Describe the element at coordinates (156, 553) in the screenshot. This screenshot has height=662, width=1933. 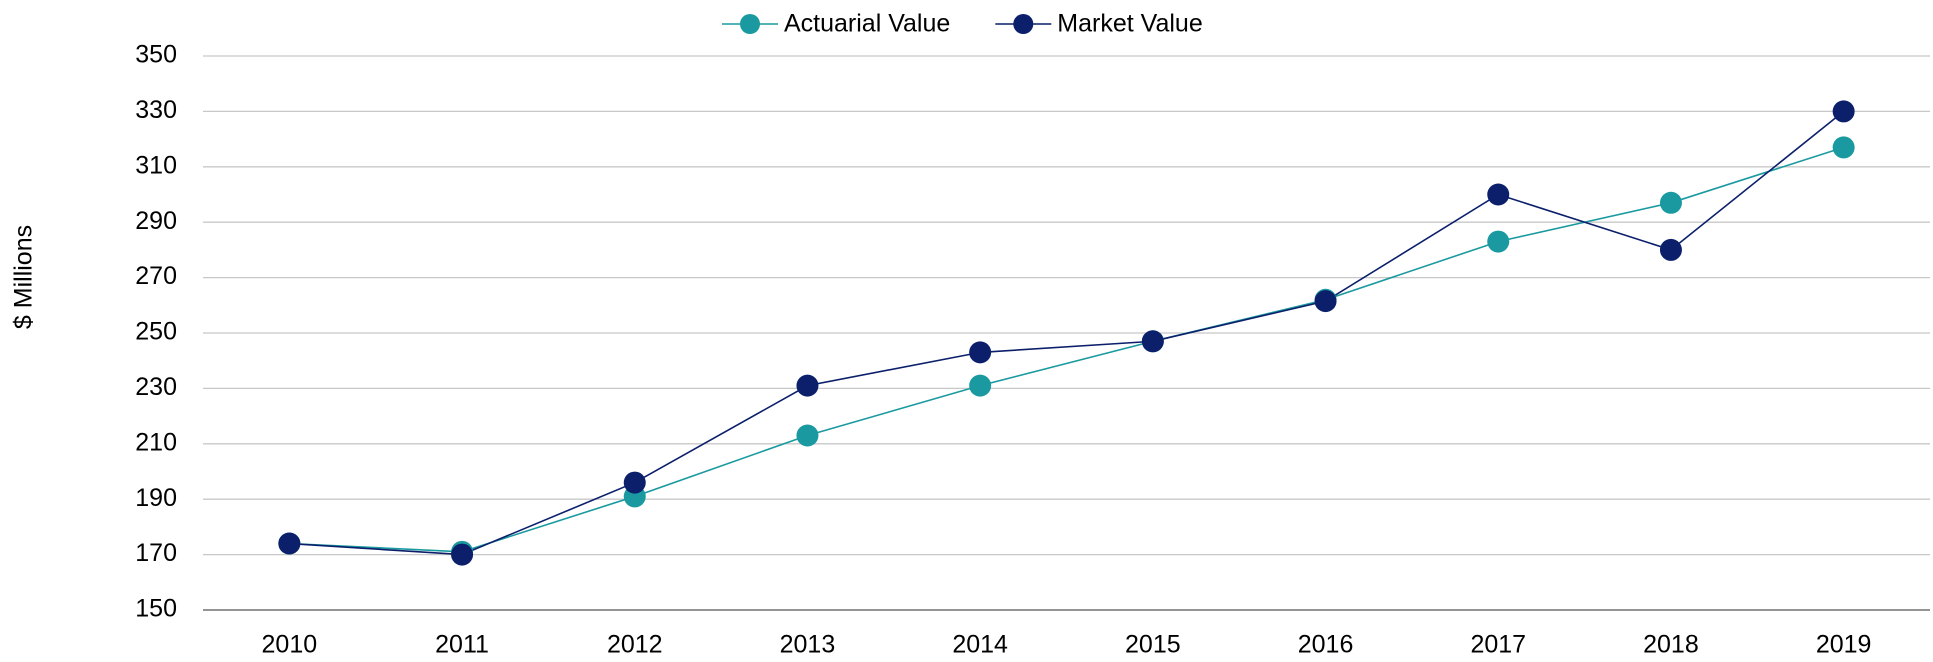
I see `y-tick-label: 170` at that location.